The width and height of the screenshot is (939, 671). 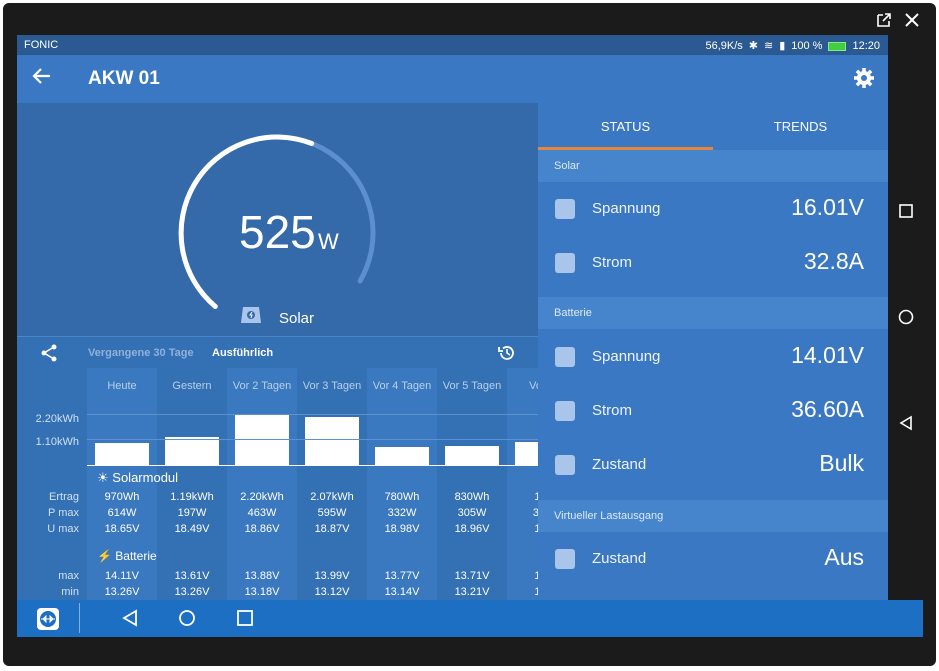 What do you see at coordinates (43, 77) in the screenshot?
I see `back-arrow-icon` at bounding box center [43, 77].